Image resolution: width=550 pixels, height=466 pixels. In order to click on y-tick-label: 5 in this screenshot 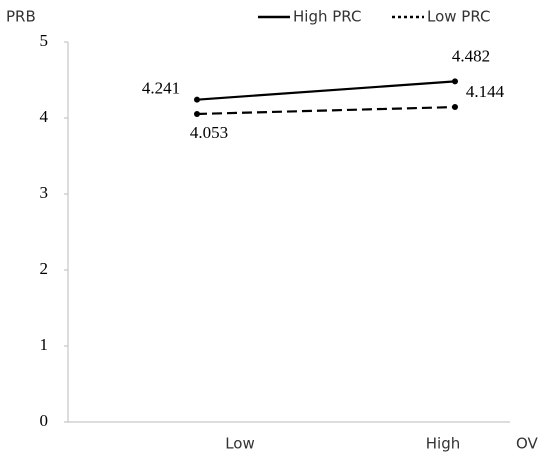, I will do `click(44, 40)`.